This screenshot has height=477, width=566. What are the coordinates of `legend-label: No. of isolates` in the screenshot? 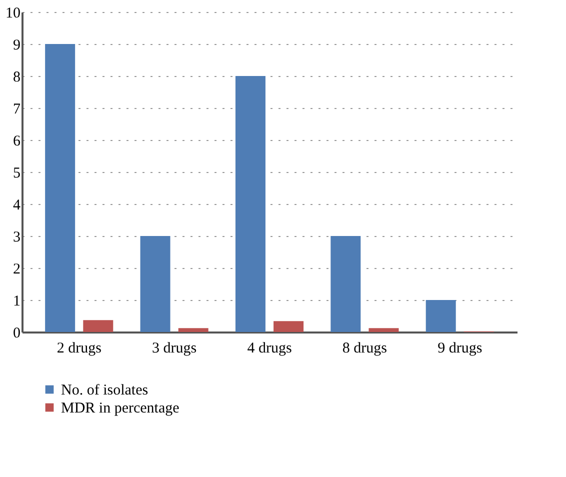 It's located at (104, 390).